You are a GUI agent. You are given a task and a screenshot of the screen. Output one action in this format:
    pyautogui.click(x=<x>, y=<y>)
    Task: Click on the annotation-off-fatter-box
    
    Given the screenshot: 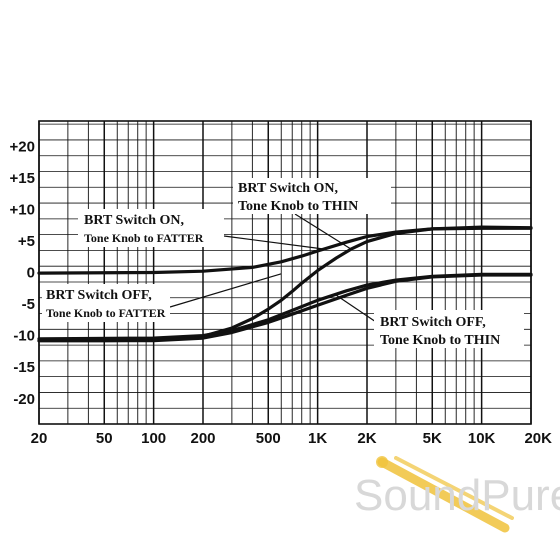 What is the action you would take?
    pyautogui.click(x=106, y=303)
    